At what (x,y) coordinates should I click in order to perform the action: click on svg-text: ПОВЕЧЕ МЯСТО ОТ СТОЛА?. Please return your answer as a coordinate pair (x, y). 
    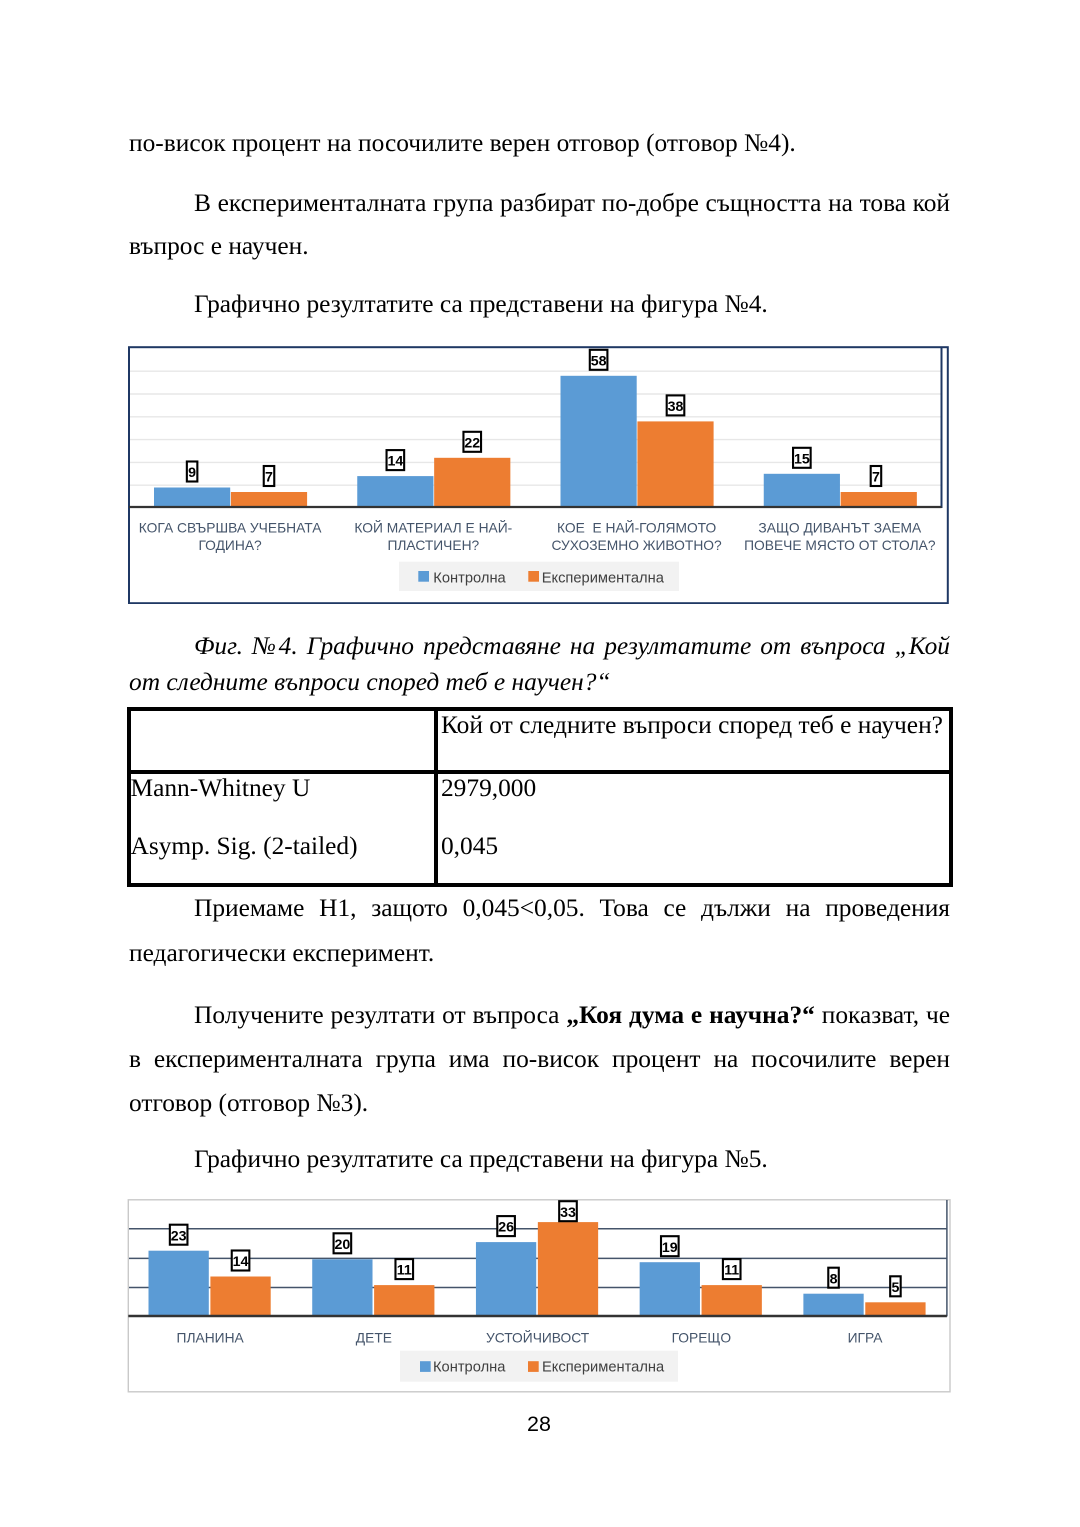
    Looking at the image, I should click on (840, 545).